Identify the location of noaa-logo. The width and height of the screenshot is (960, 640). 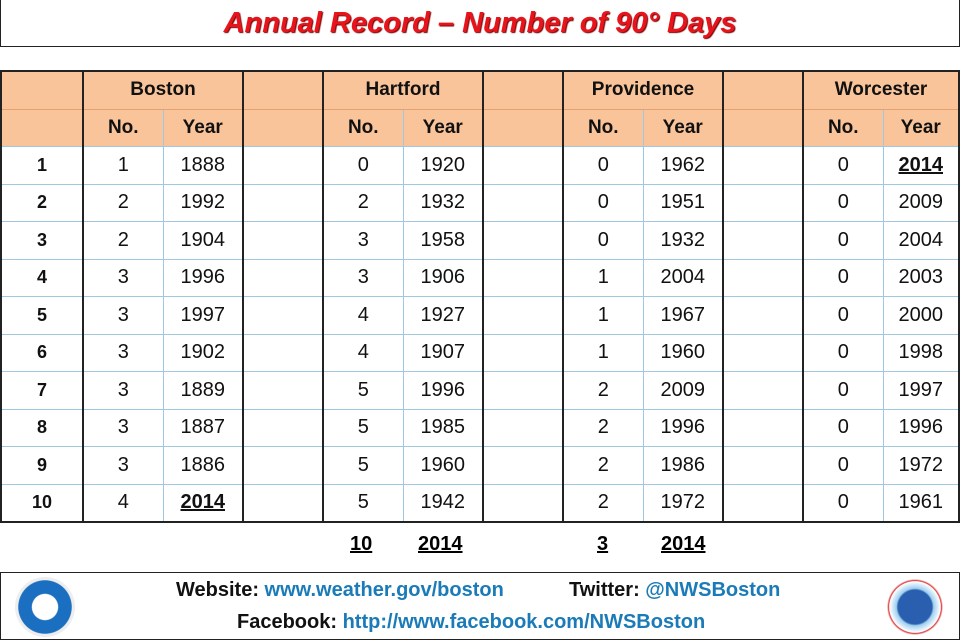
(45, 607).